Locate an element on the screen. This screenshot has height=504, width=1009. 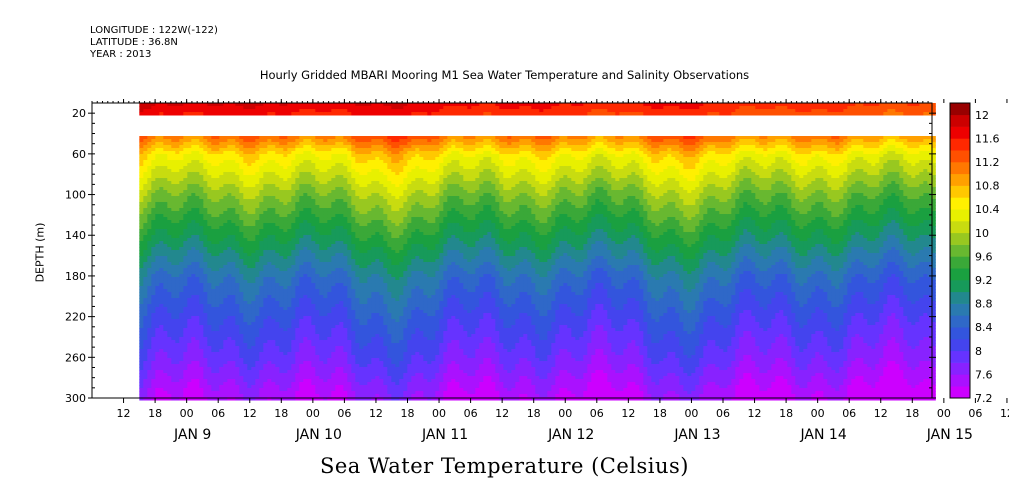
colorbar-label: 10.8 is located at coordinates (987, 186).